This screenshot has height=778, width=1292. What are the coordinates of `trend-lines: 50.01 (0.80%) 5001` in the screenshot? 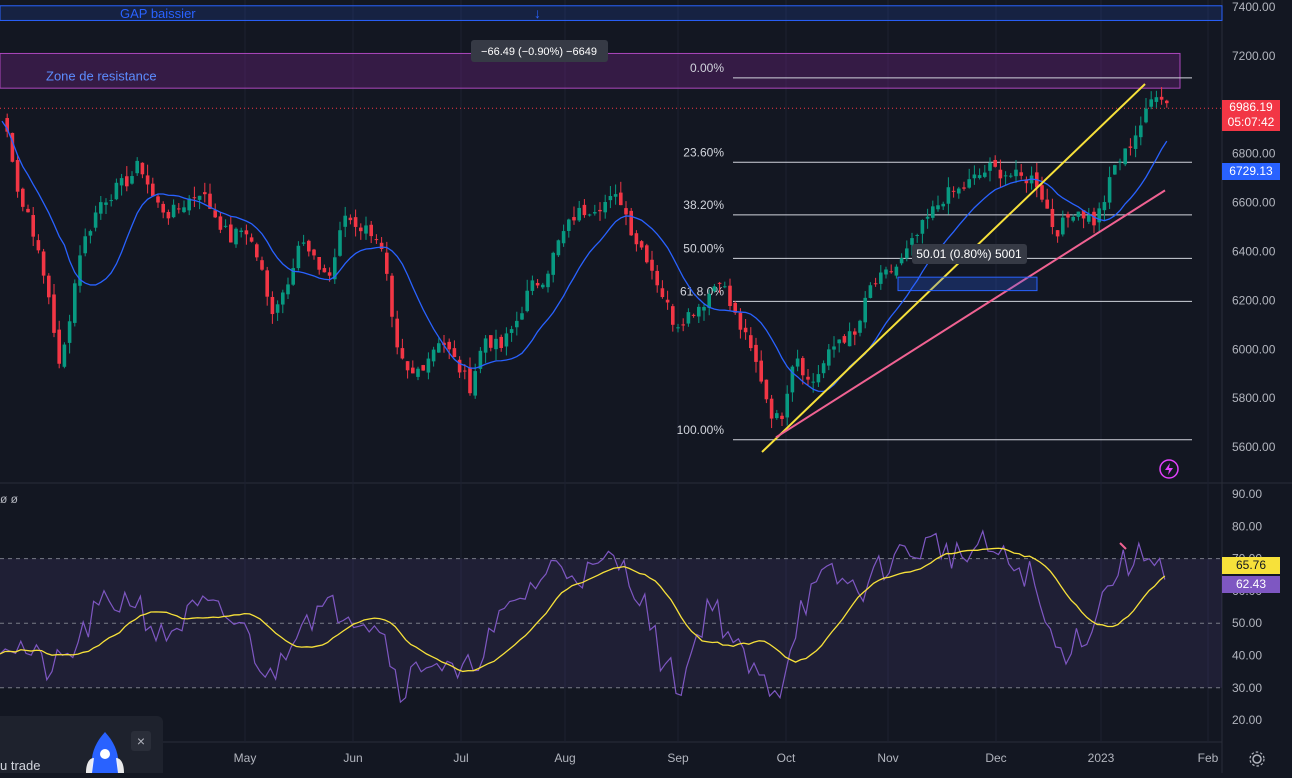 It's located at (963, 268).